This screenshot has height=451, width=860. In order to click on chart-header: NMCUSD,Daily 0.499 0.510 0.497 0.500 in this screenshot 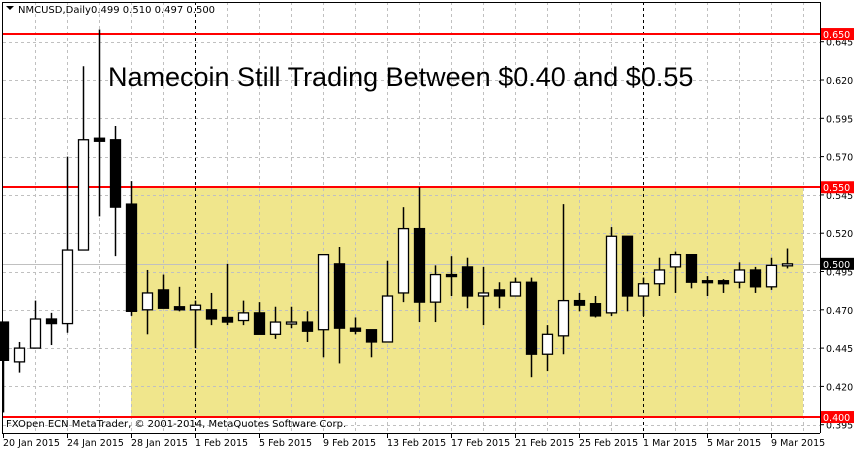, I will do `click(110, 10)`.